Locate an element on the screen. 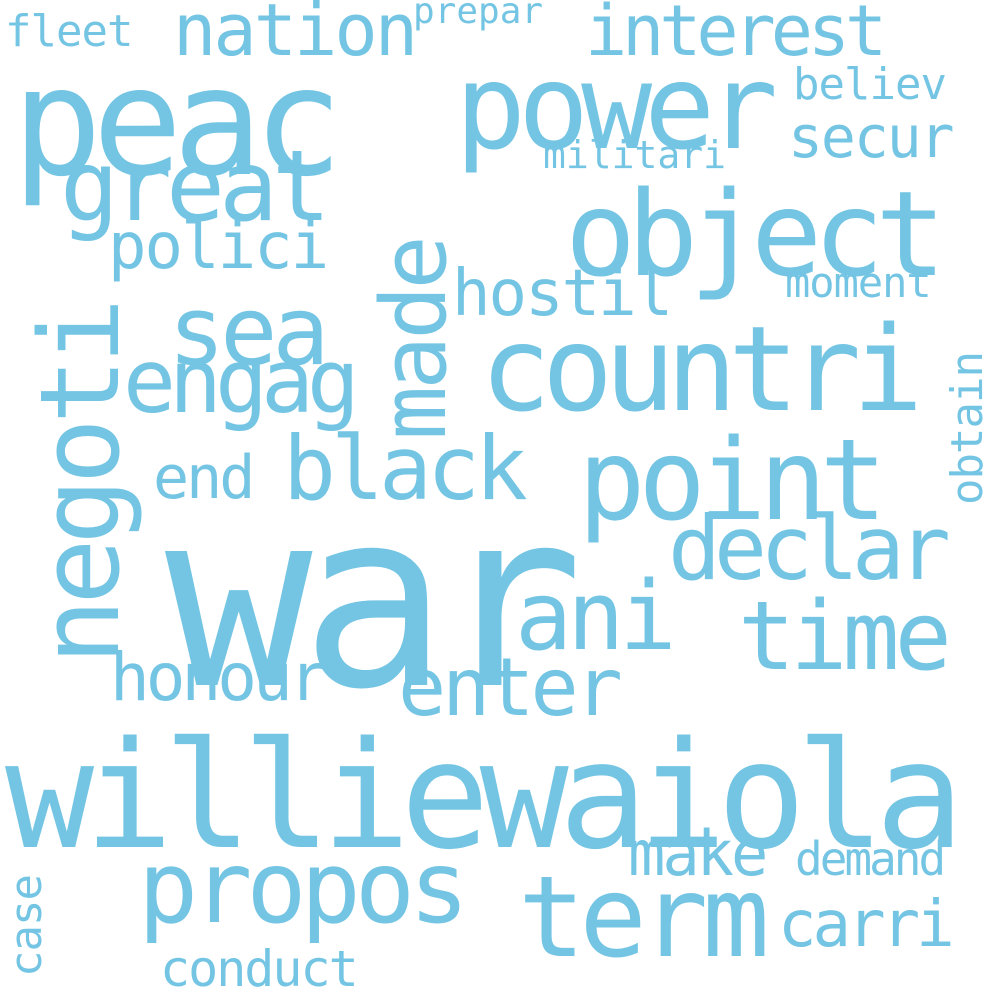 Image resolution: width=1000 pixels, height=1000 pixels. word-prepar: prepar is located at coordinates (478, 16).